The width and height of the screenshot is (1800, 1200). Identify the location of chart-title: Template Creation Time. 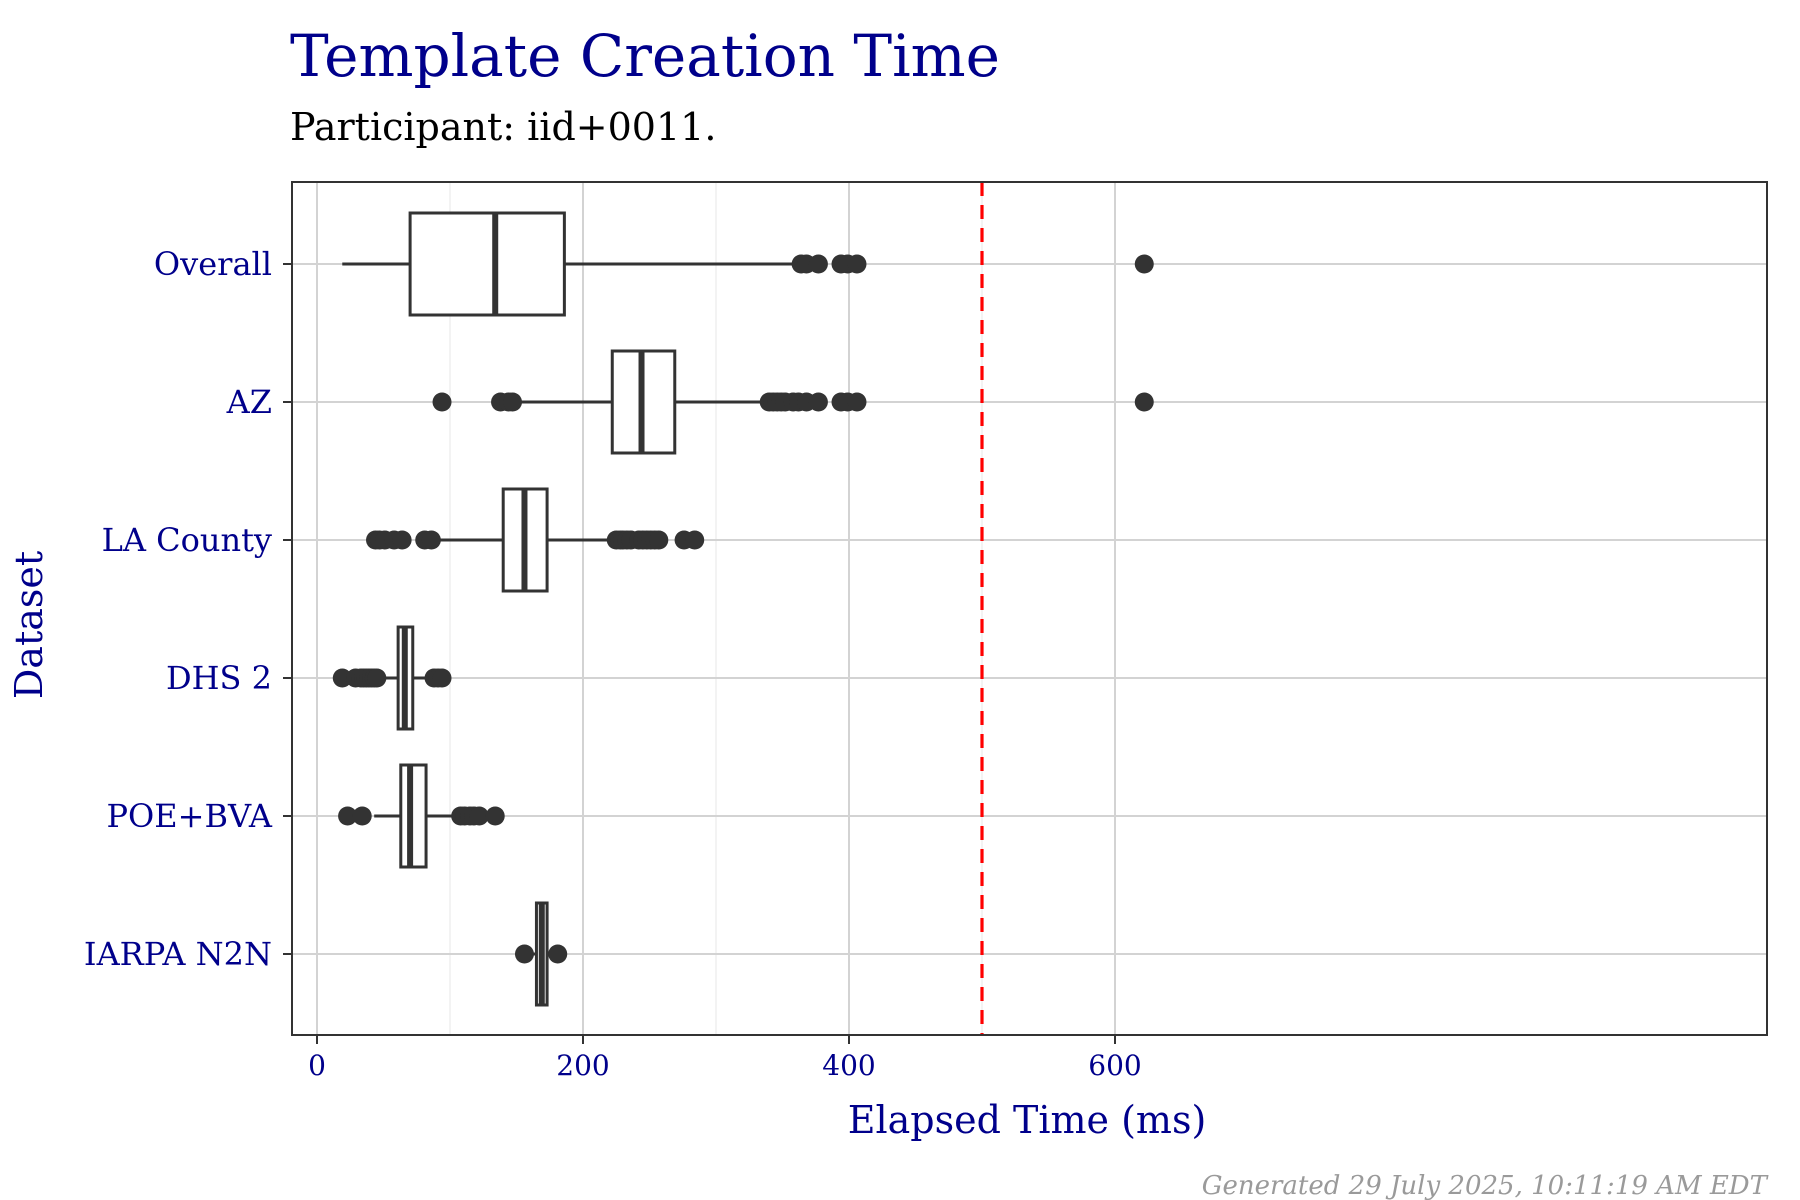
(645, 56).